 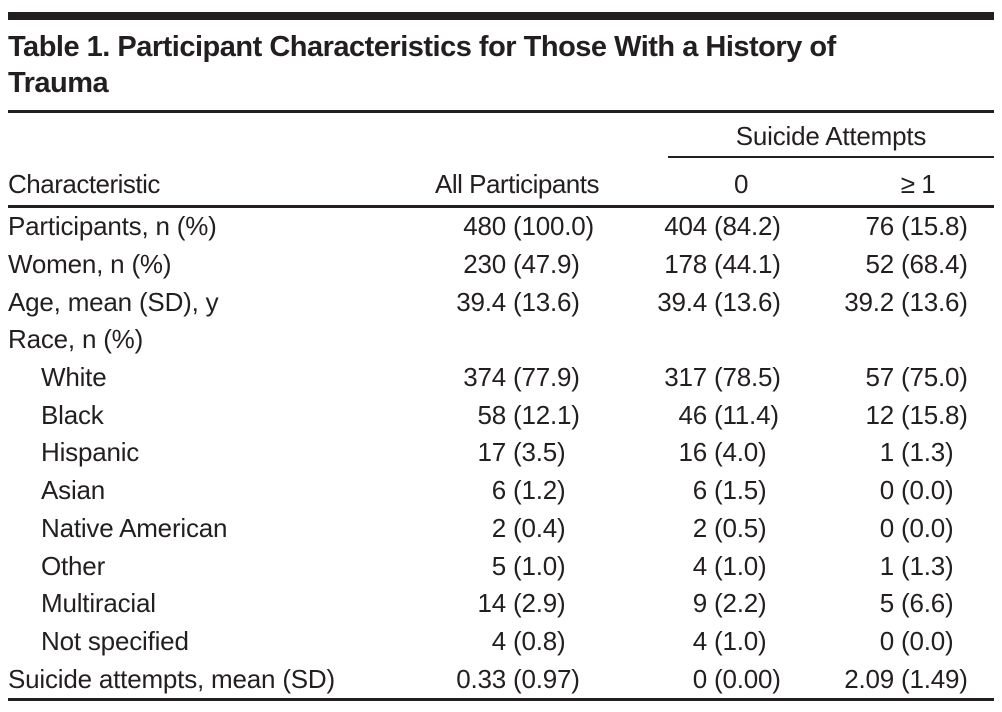 I want to click on table-cell: 39.4 (13.6), so click(x=720, y=302).